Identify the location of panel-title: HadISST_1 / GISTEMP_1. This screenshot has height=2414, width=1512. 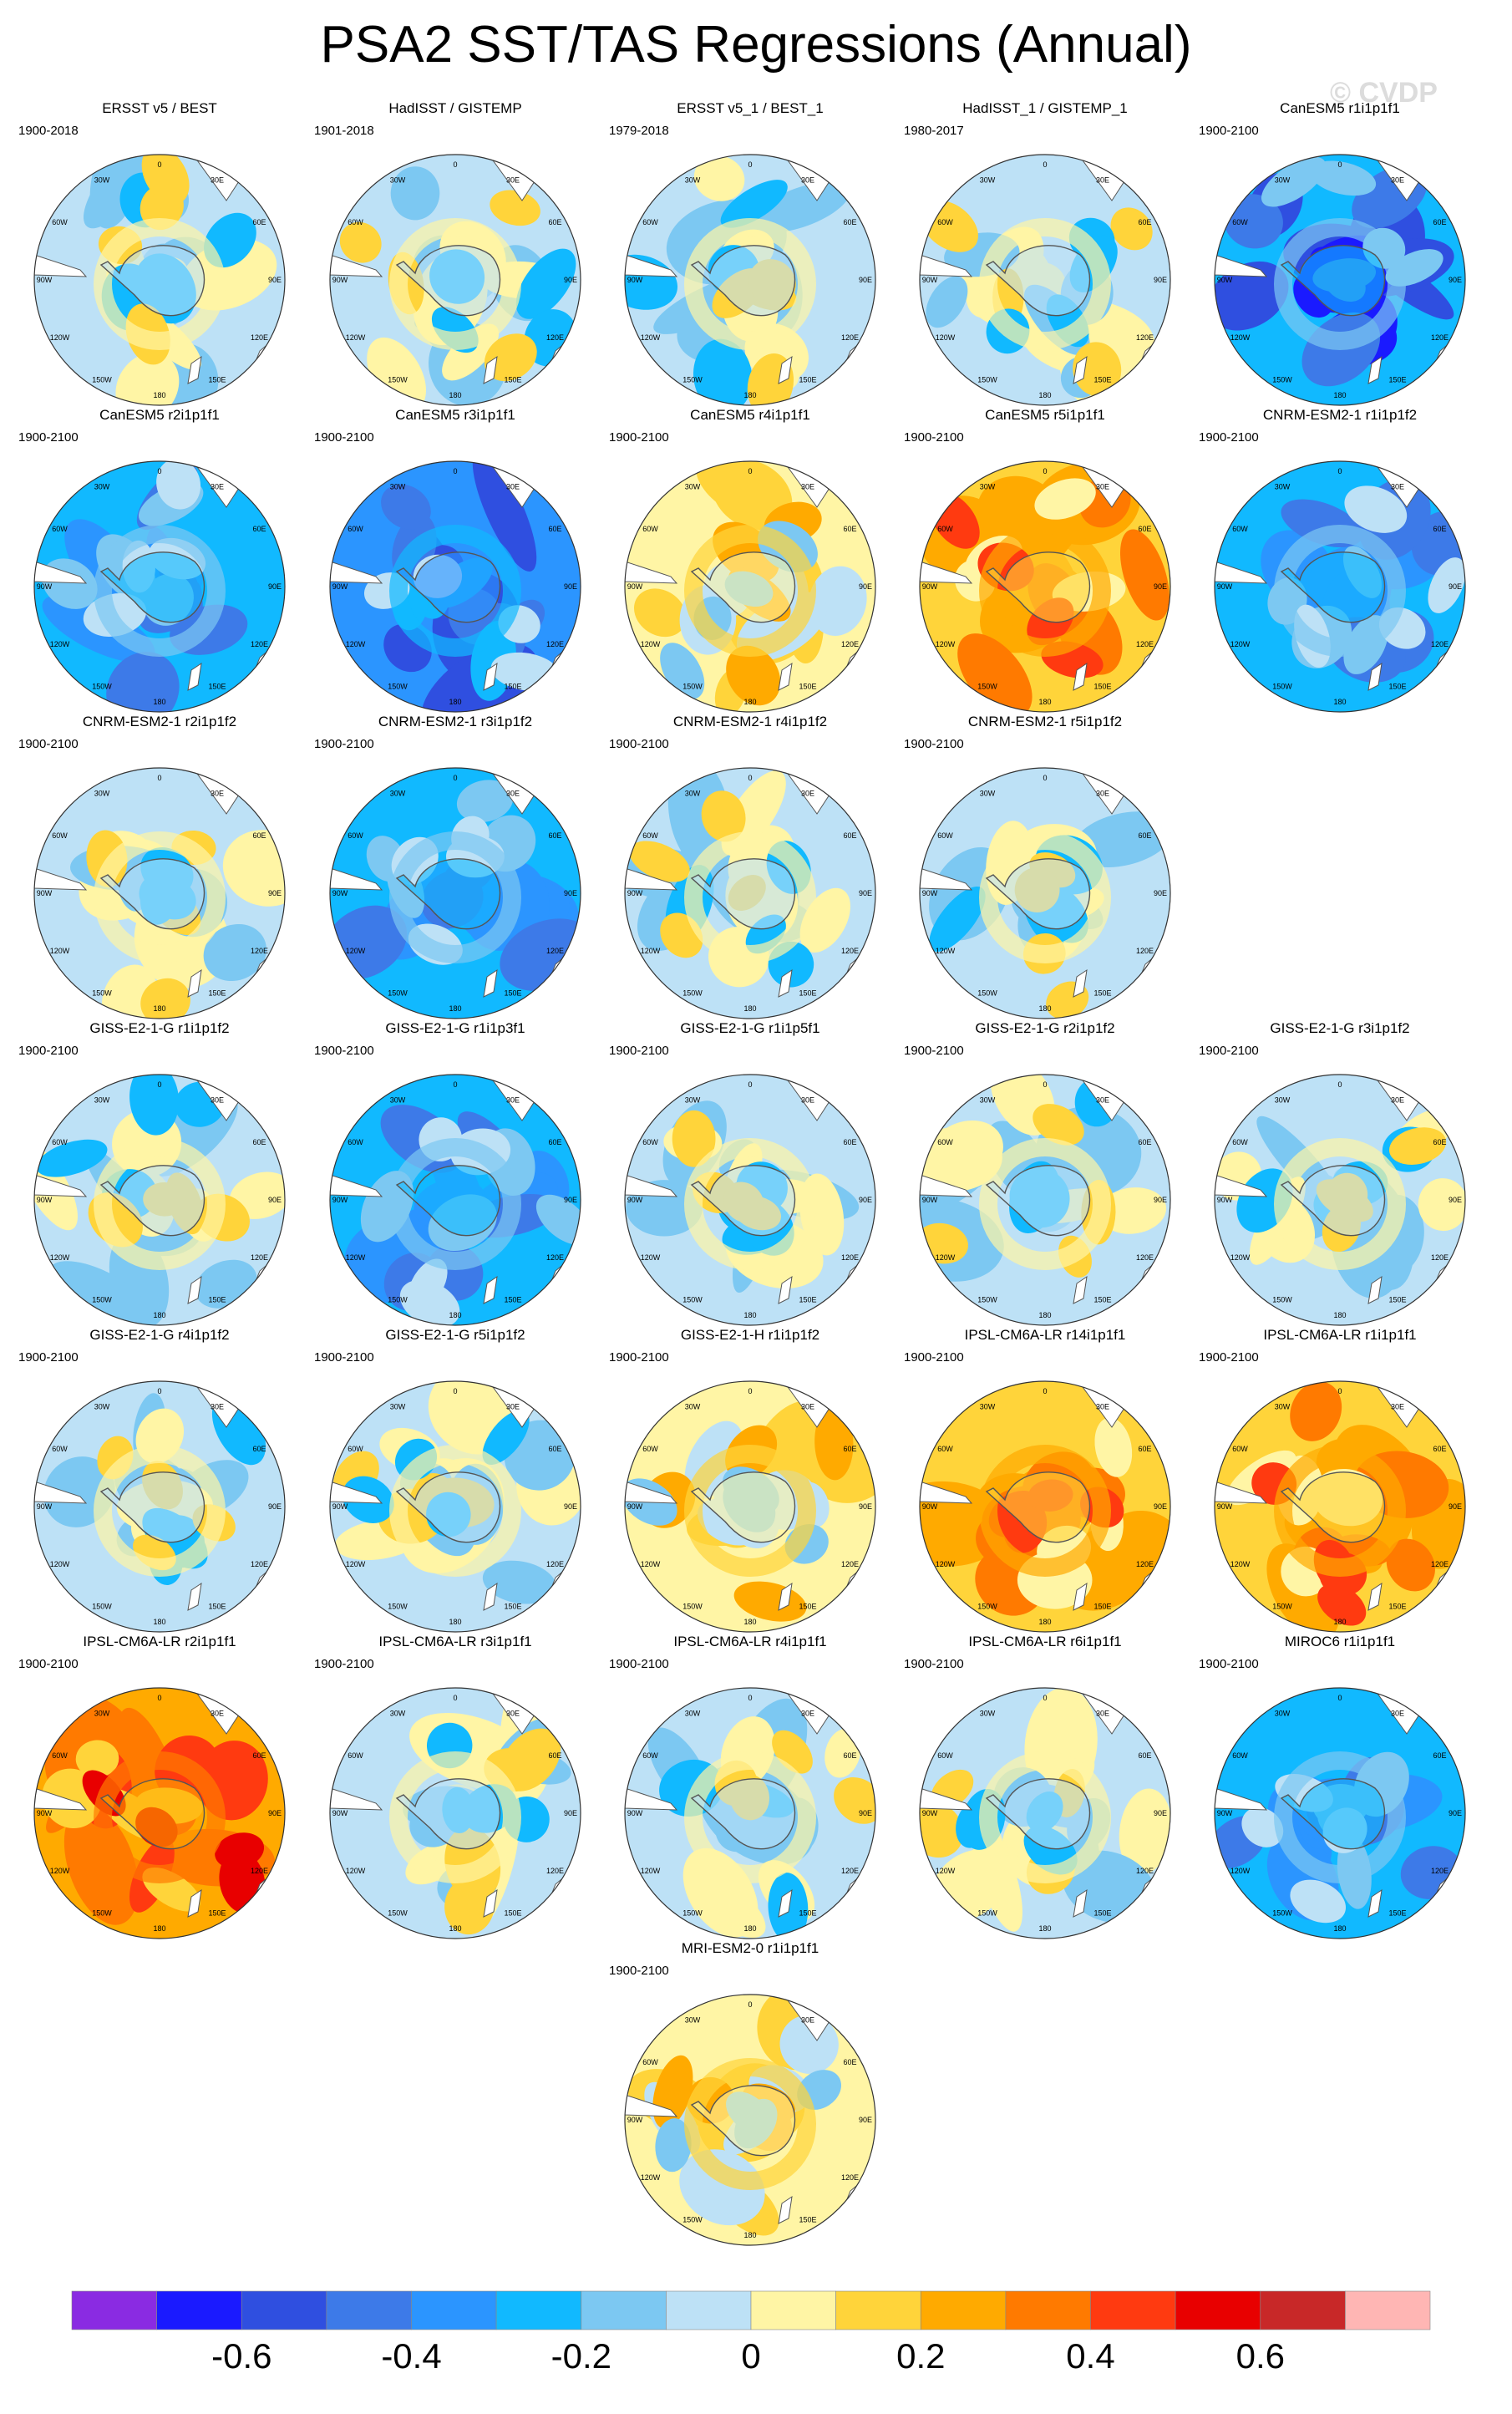
(1045, 108).